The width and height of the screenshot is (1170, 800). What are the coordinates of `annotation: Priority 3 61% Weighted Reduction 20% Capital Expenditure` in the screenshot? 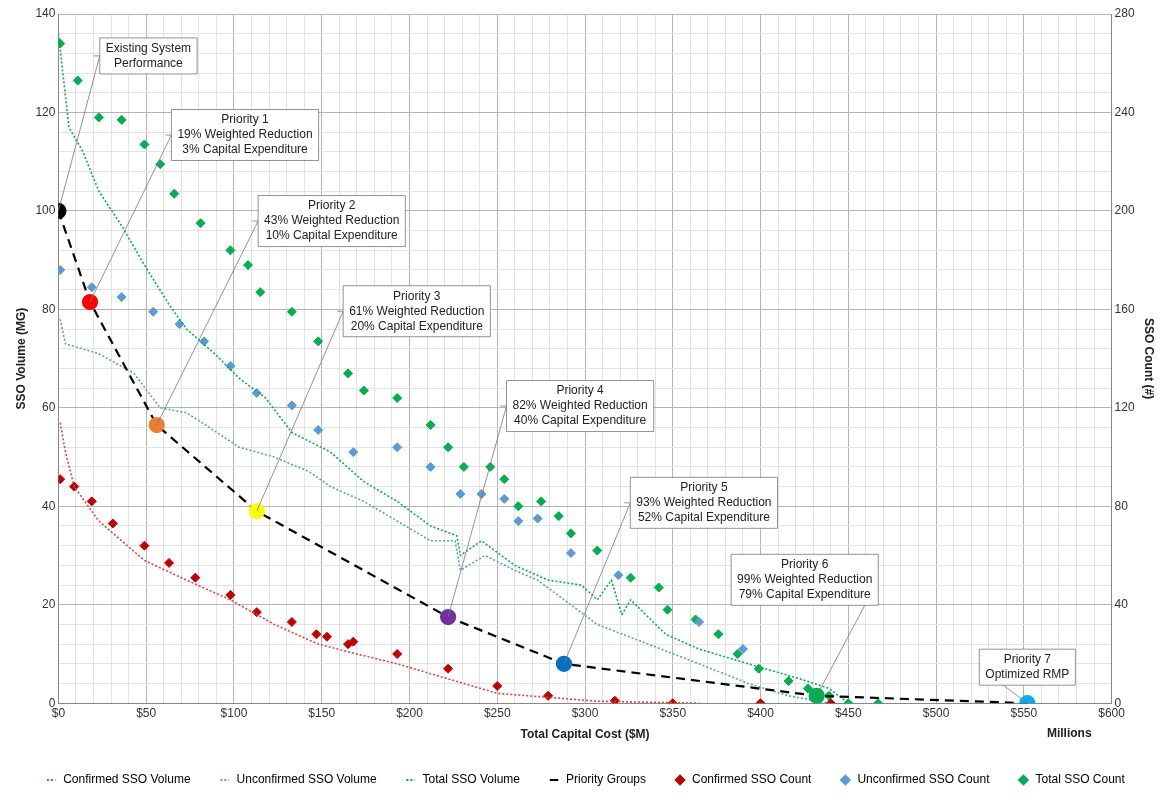 It's located at (417, 310).